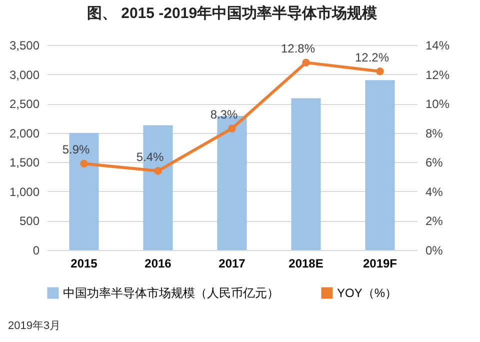  What do you see at coordinates (232, 263) in the screenshot?
I see `x-tick-label: 2017` at bounding box center [232, 263].